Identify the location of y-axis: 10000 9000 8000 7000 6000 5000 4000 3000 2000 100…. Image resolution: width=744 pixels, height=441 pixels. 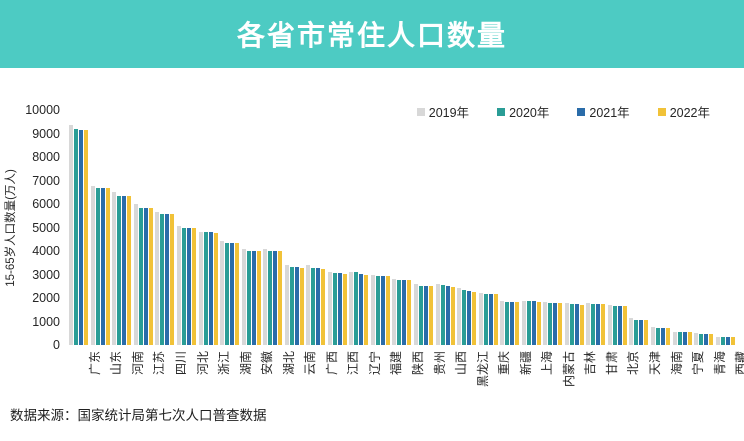
(31, 227).